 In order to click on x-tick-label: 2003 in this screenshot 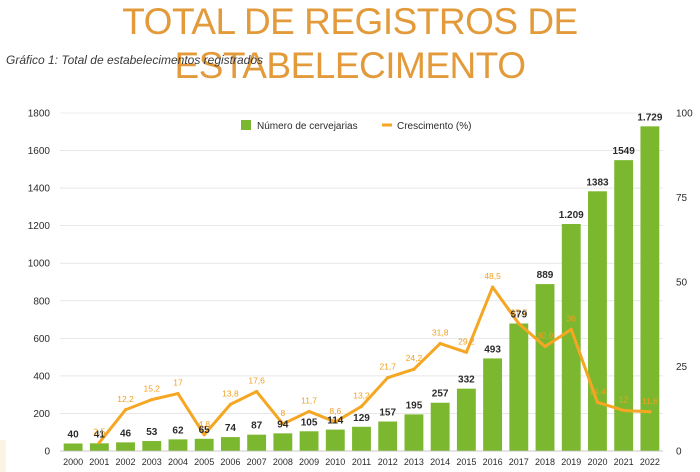, I will do `click(152, 462)`.